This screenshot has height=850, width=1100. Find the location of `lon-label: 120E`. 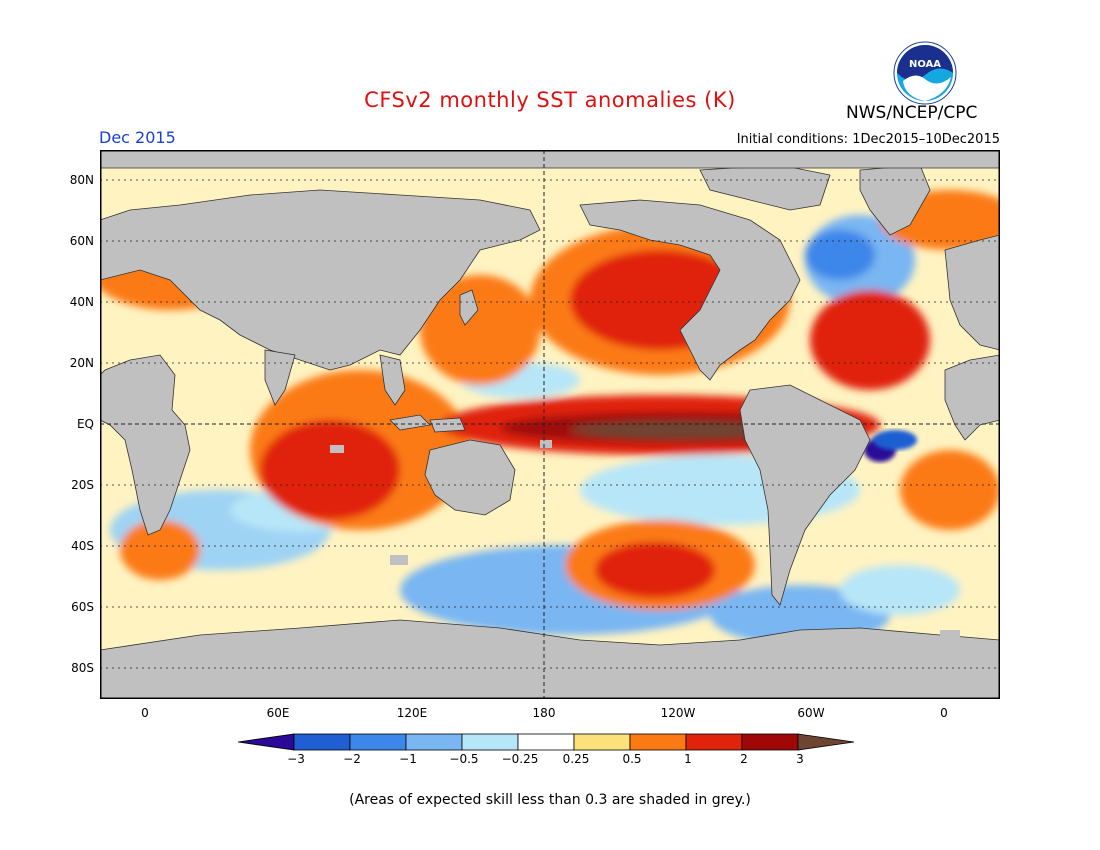

lon-label: 120E is located at coordinates (412, 713).